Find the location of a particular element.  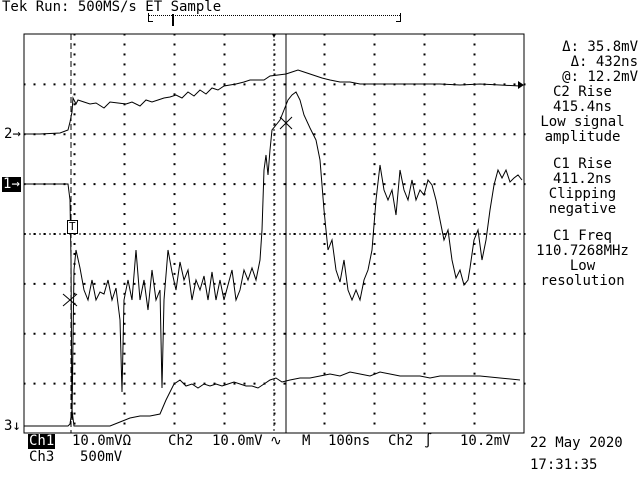

delta-voltage-readout: Δ: 35.8mV is located at coordinates (600, 47).